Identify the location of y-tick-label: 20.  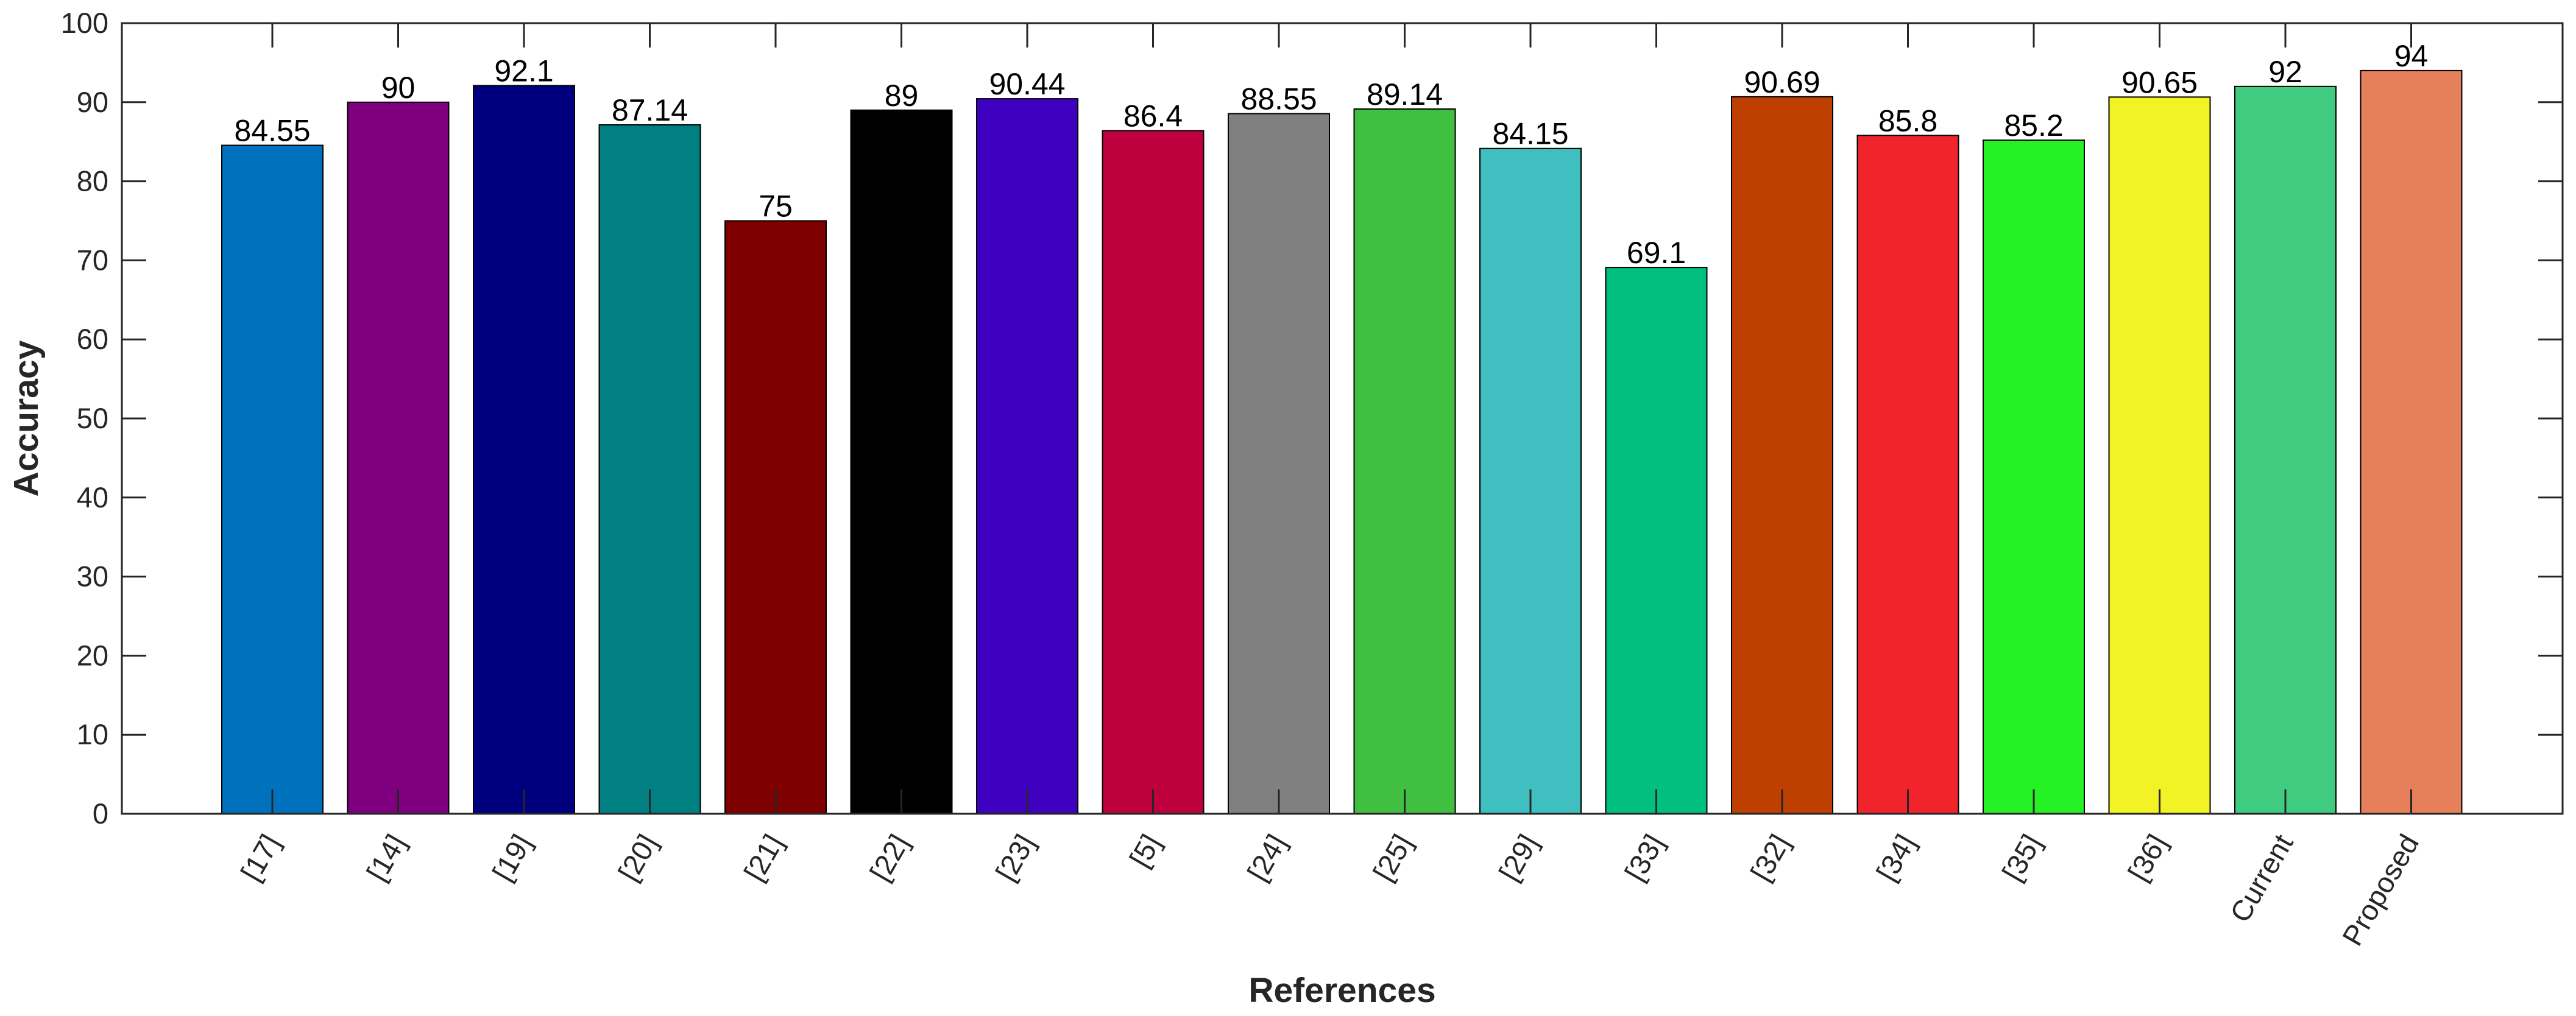
(92, 655).